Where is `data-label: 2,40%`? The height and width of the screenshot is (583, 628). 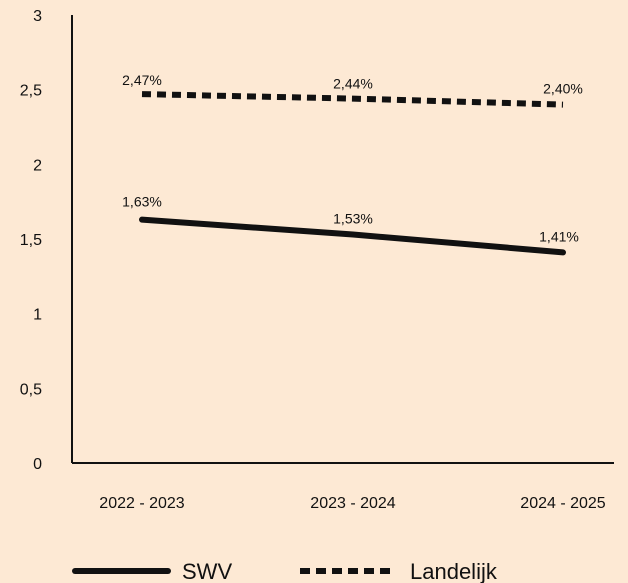 data-label: 2,40% is located at coordinates (563, 89).